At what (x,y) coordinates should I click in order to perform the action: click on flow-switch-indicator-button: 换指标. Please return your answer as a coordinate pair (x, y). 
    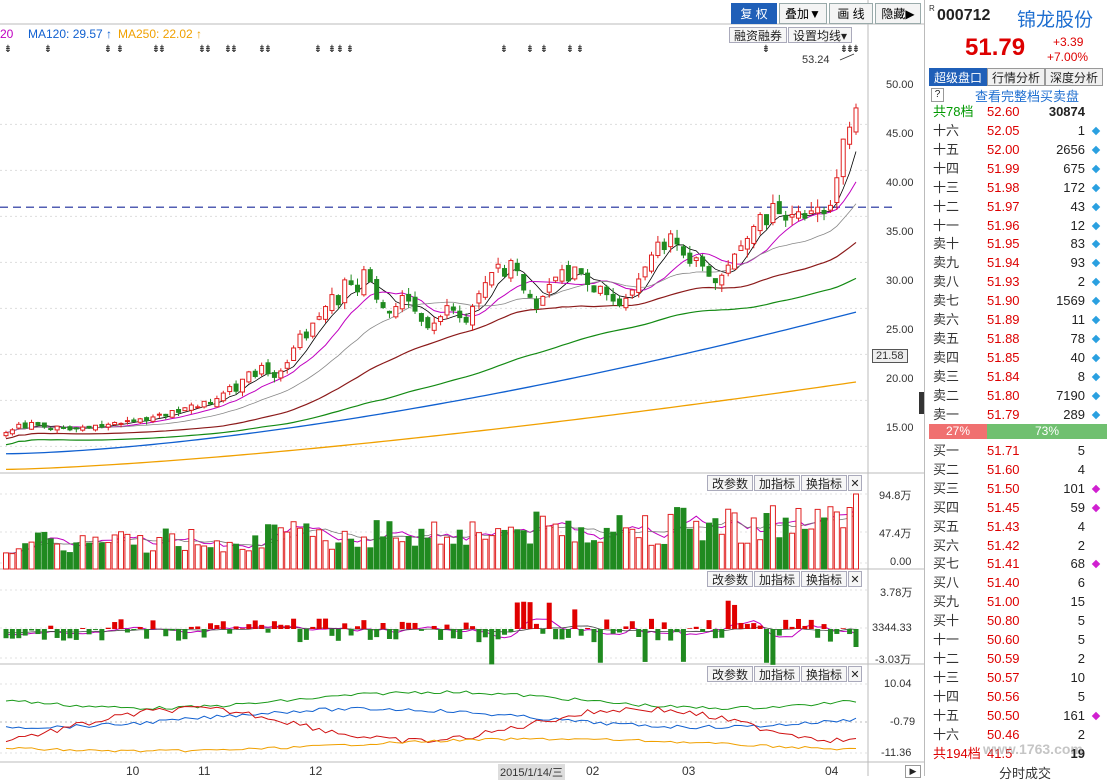
    Looking at the image, I should click on (824, 579).